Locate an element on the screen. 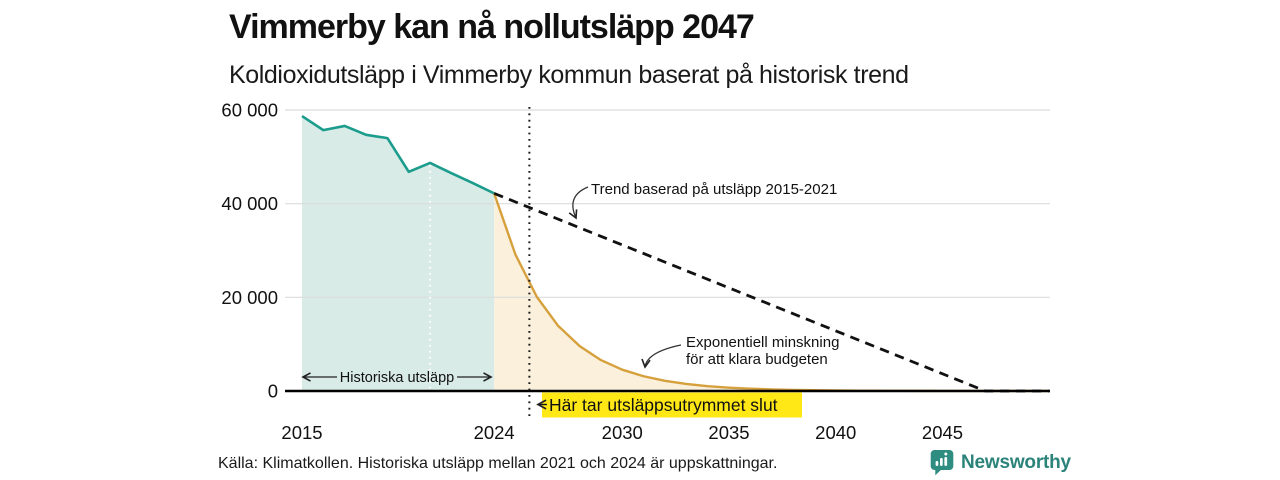 The height and width of the screenshot is (480, 1280). trend-label: Trend baserad på utsläpp 2015-2021 is located at coordinates (714, 189).